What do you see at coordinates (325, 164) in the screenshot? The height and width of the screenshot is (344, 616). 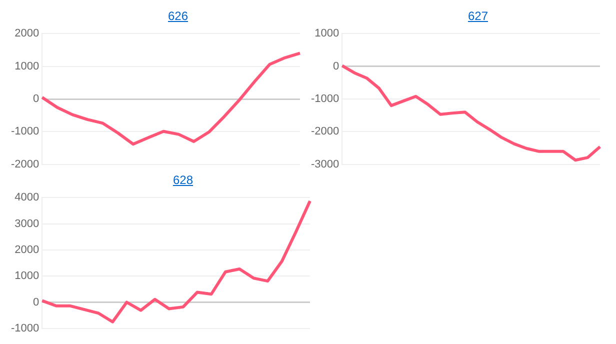 I see `y-tick-label: -3000` at bounding box center [325, 164].